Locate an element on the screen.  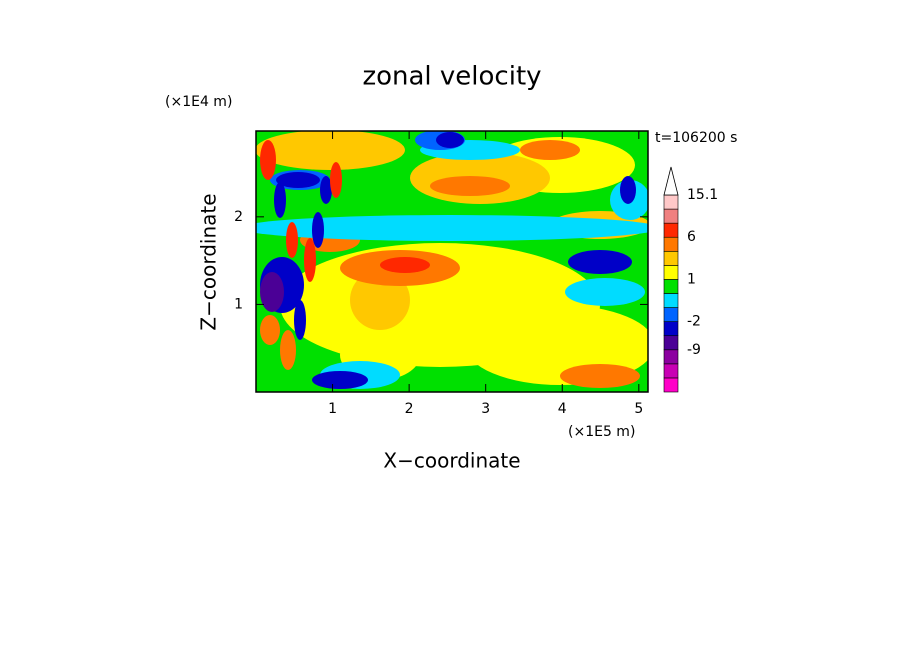
x-tick-label: 1 is located at coordinates (332, 409).